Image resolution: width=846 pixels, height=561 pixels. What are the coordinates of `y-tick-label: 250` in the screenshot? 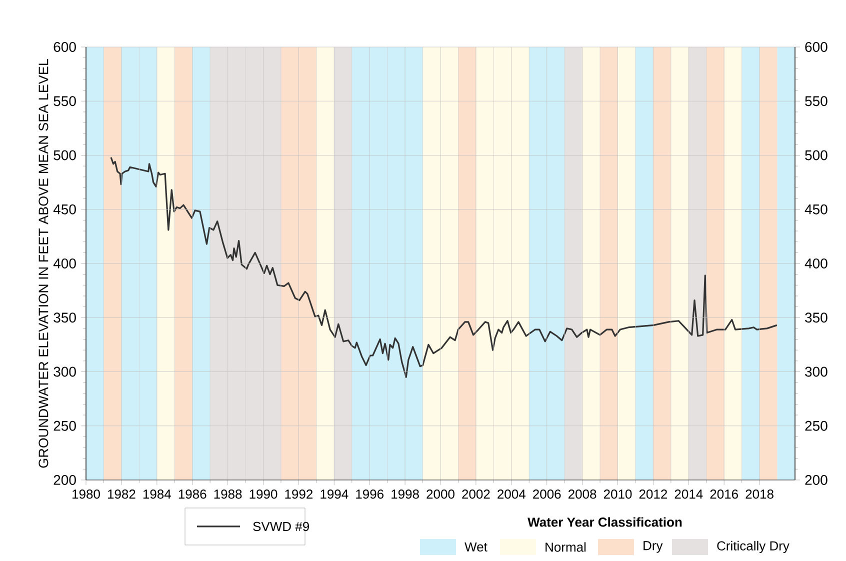 It's located at (65, 425).